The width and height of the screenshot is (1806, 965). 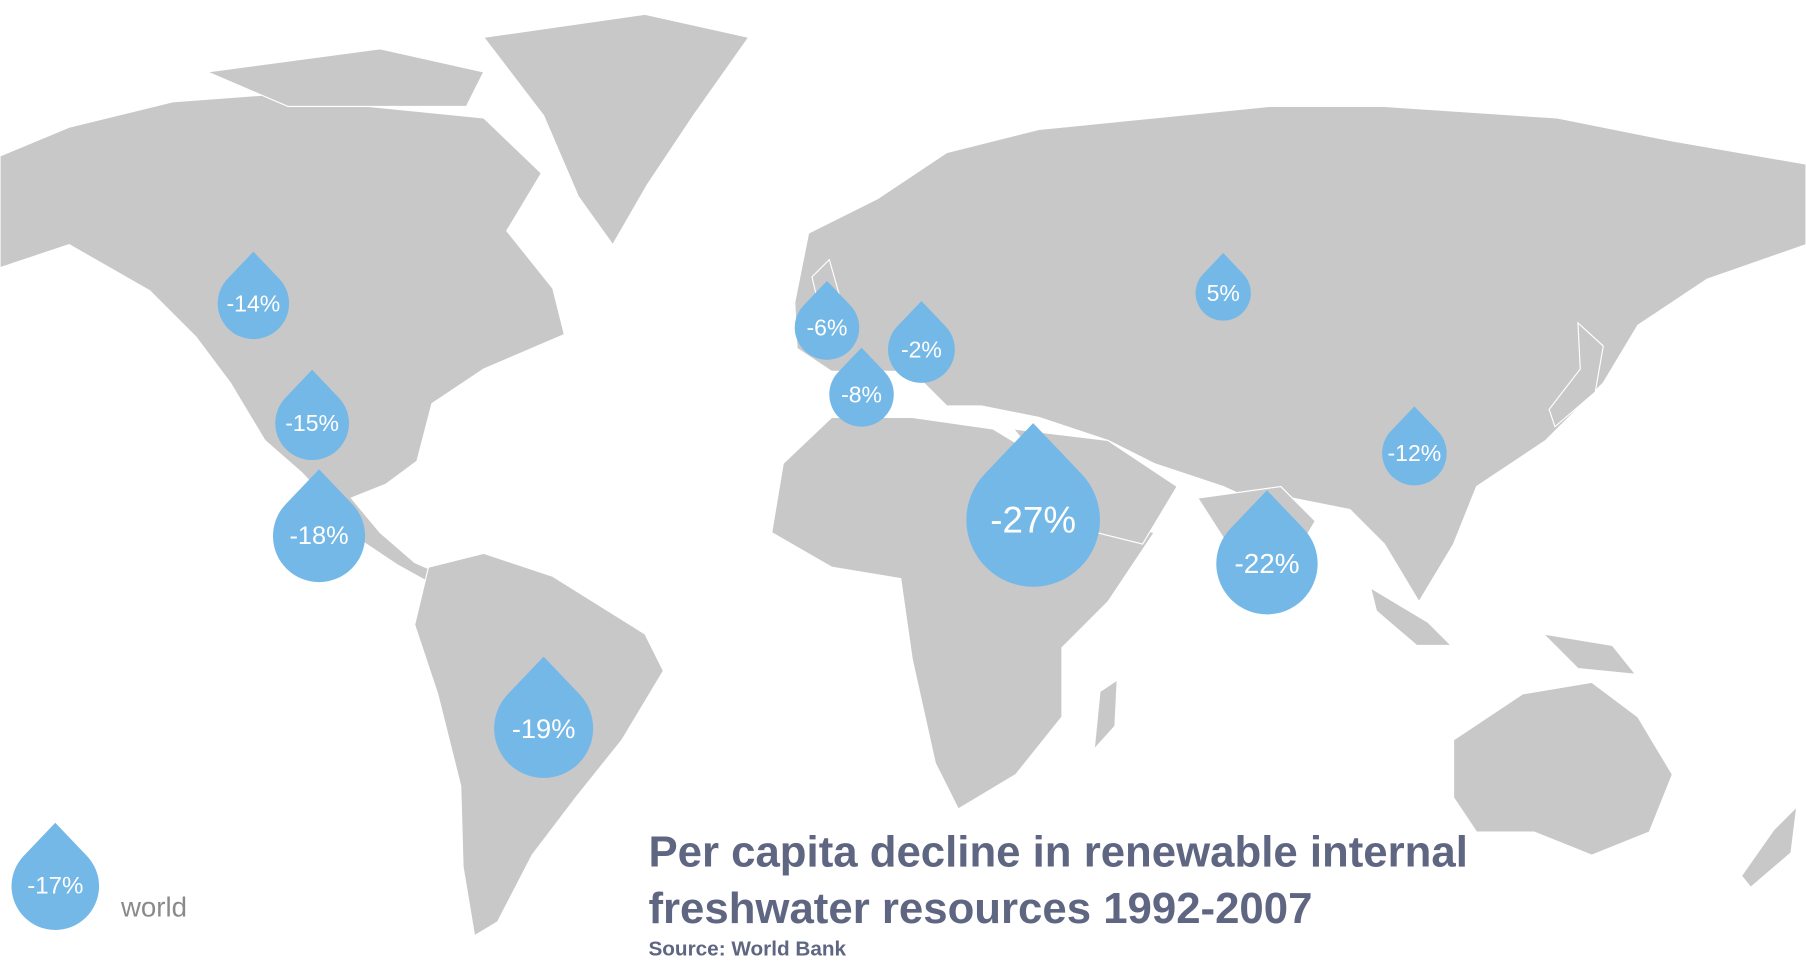 I want to click on madagascar, so click(x=1105, y=714).